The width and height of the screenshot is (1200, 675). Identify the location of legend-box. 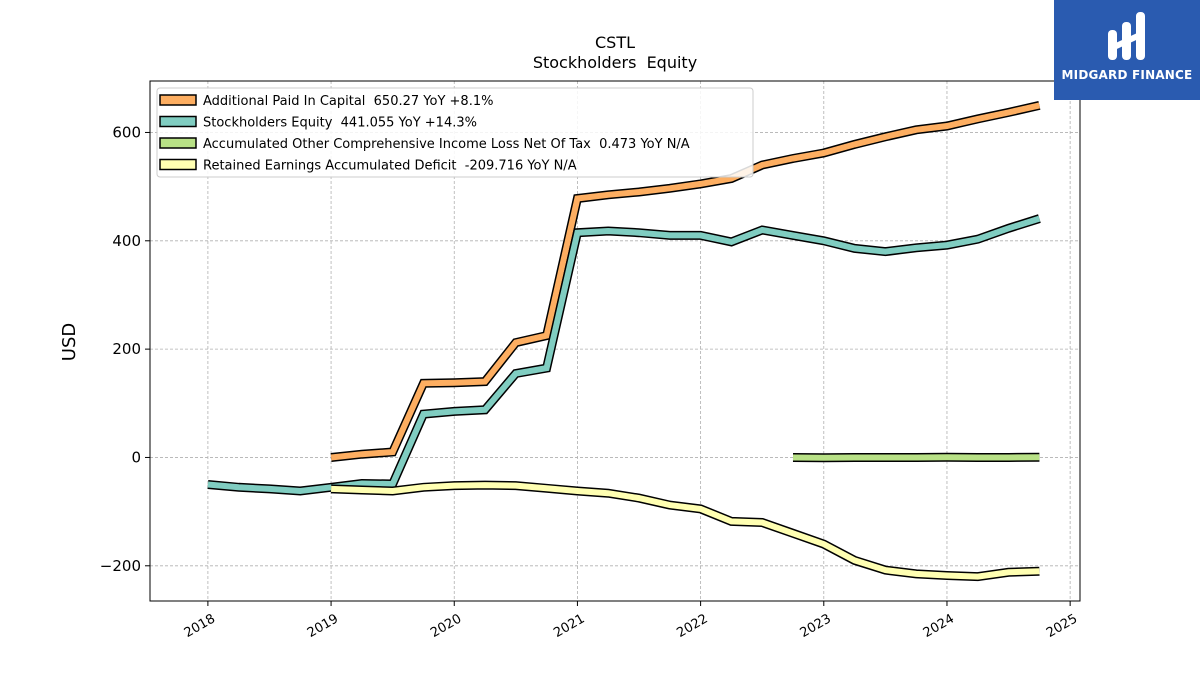
(455, 132).